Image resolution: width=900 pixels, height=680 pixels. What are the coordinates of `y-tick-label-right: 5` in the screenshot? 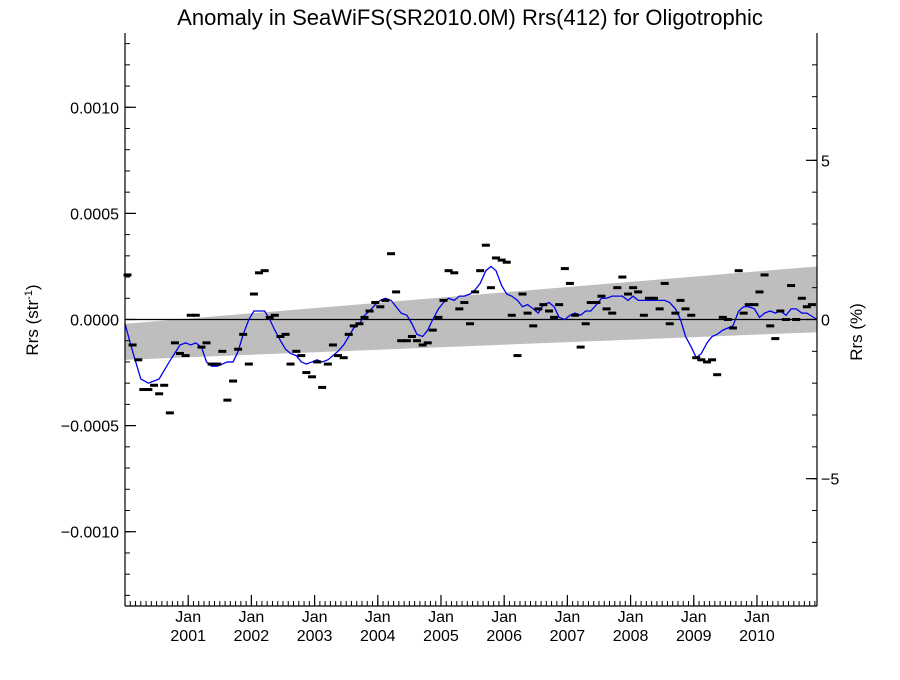 It's located at (825, 161).